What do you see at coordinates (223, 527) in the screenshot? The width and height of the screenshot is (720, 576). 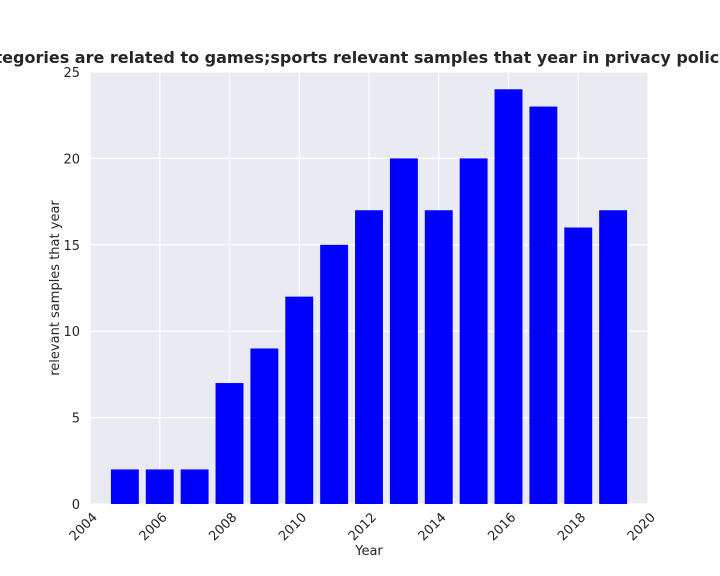 I see `x-tick-label: 2008` at bounding box center [223, 527].